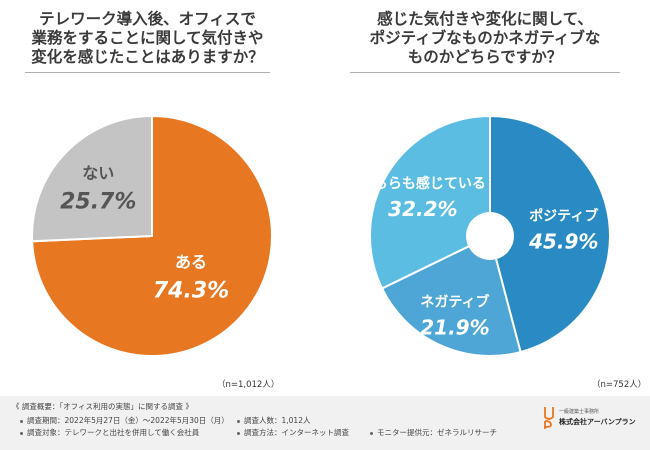 This screenshot has width=650, height=450. I want to click on left-sample-size: （n=1,012人）, so click(248, 385).